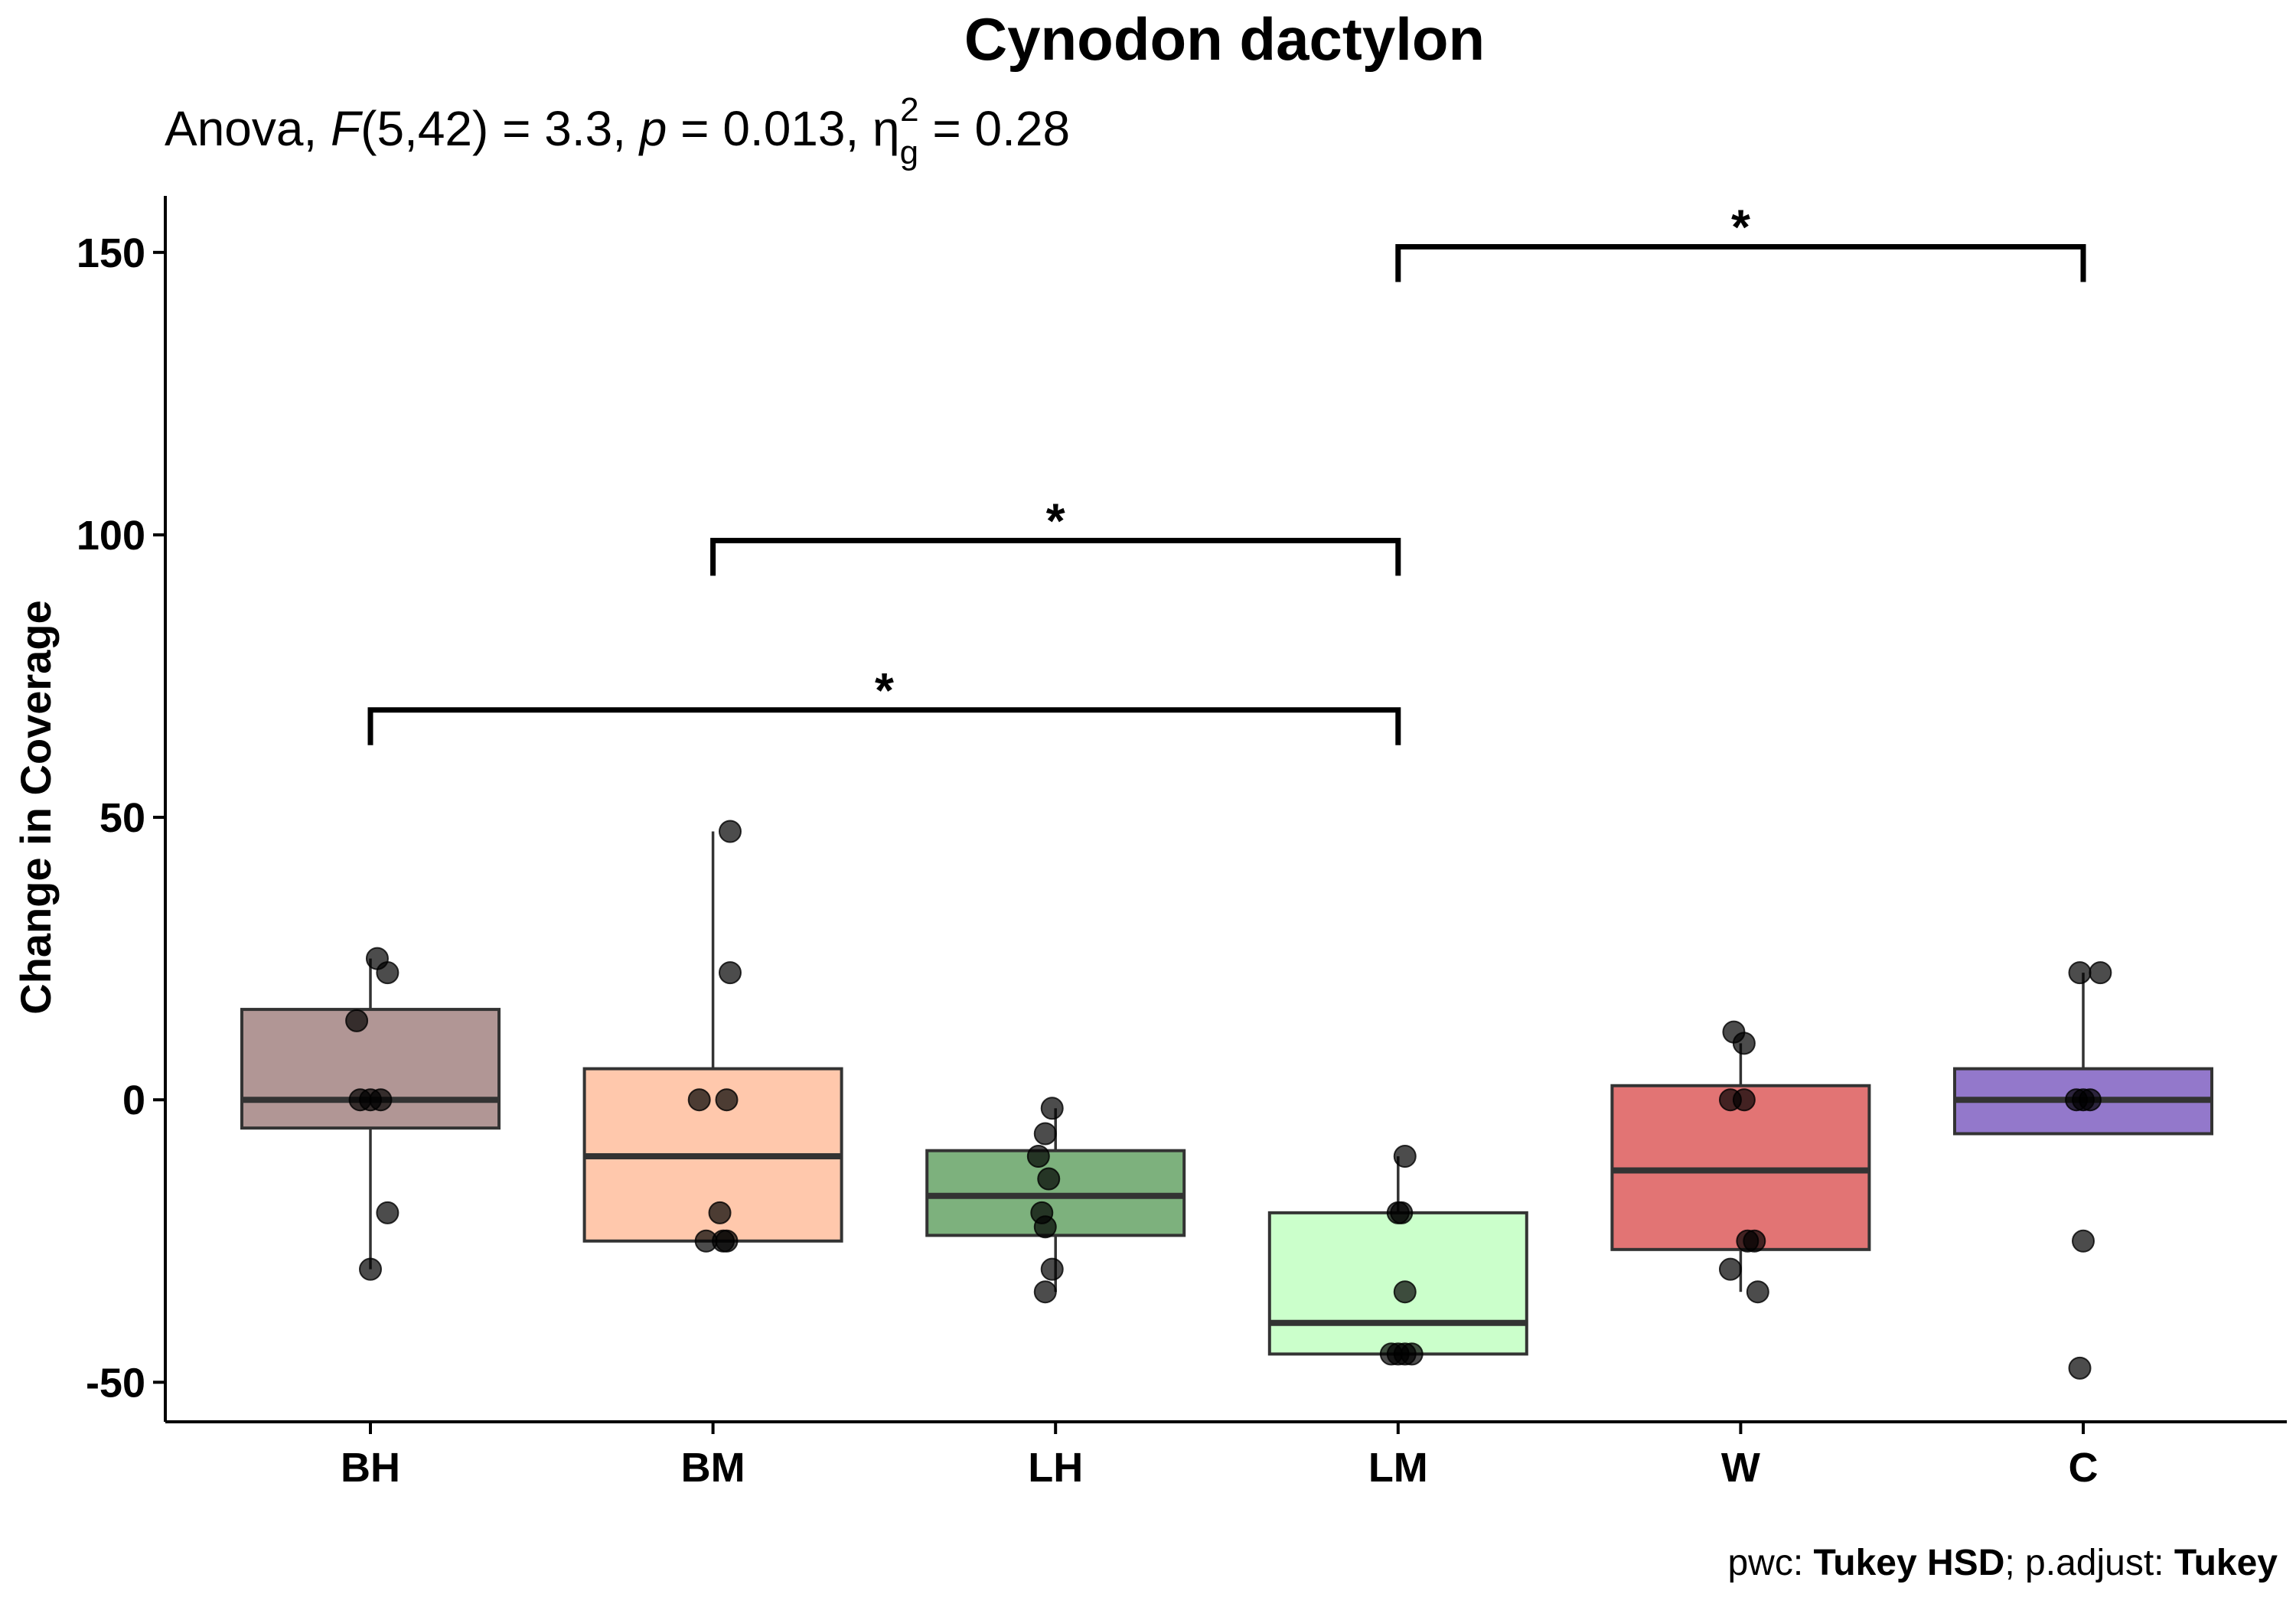  Describe the element at coordinates (111, 536) in the screenshot. I see `y-tick-label: 100` at that location.